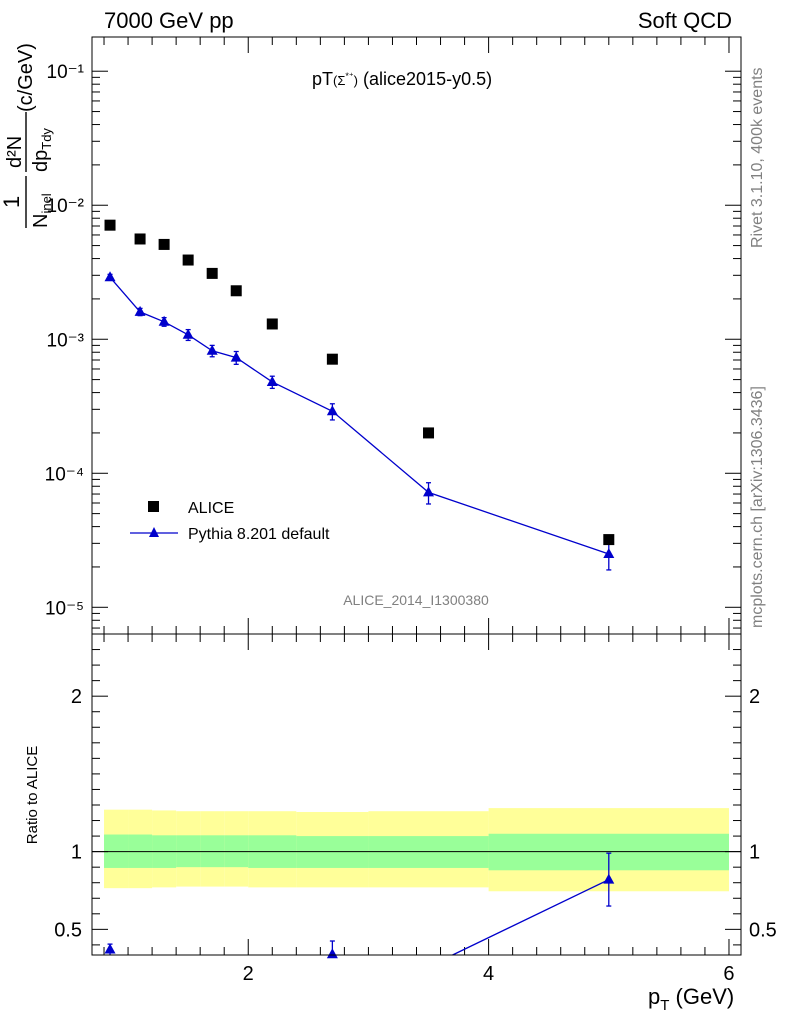  What do you see at coordinates (763, 930) in the screenshot?
I see `ratio-y-tick-label-right: 0.5` at bounding box center [763, 930].